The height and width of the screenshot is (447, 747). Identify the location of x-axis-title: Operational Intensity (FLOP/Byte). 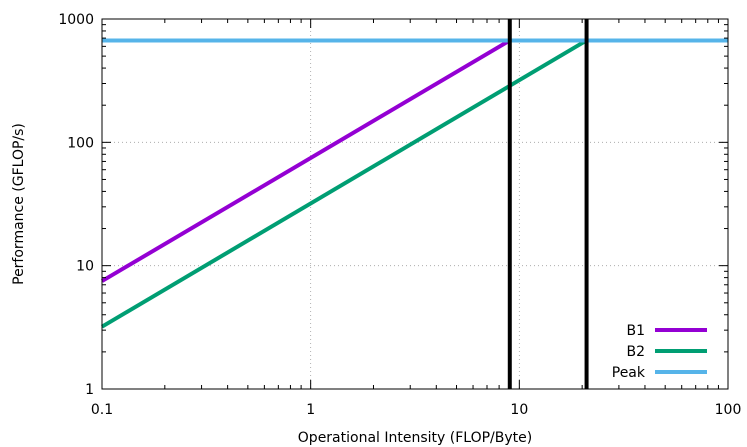
(415, 438).